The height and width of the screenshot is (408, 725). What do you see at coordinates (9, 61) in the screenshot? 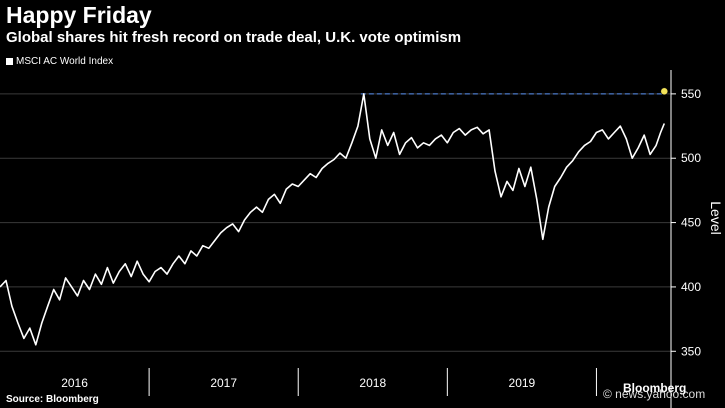
I see `legend-swatch` at bounding box center [9, 61].